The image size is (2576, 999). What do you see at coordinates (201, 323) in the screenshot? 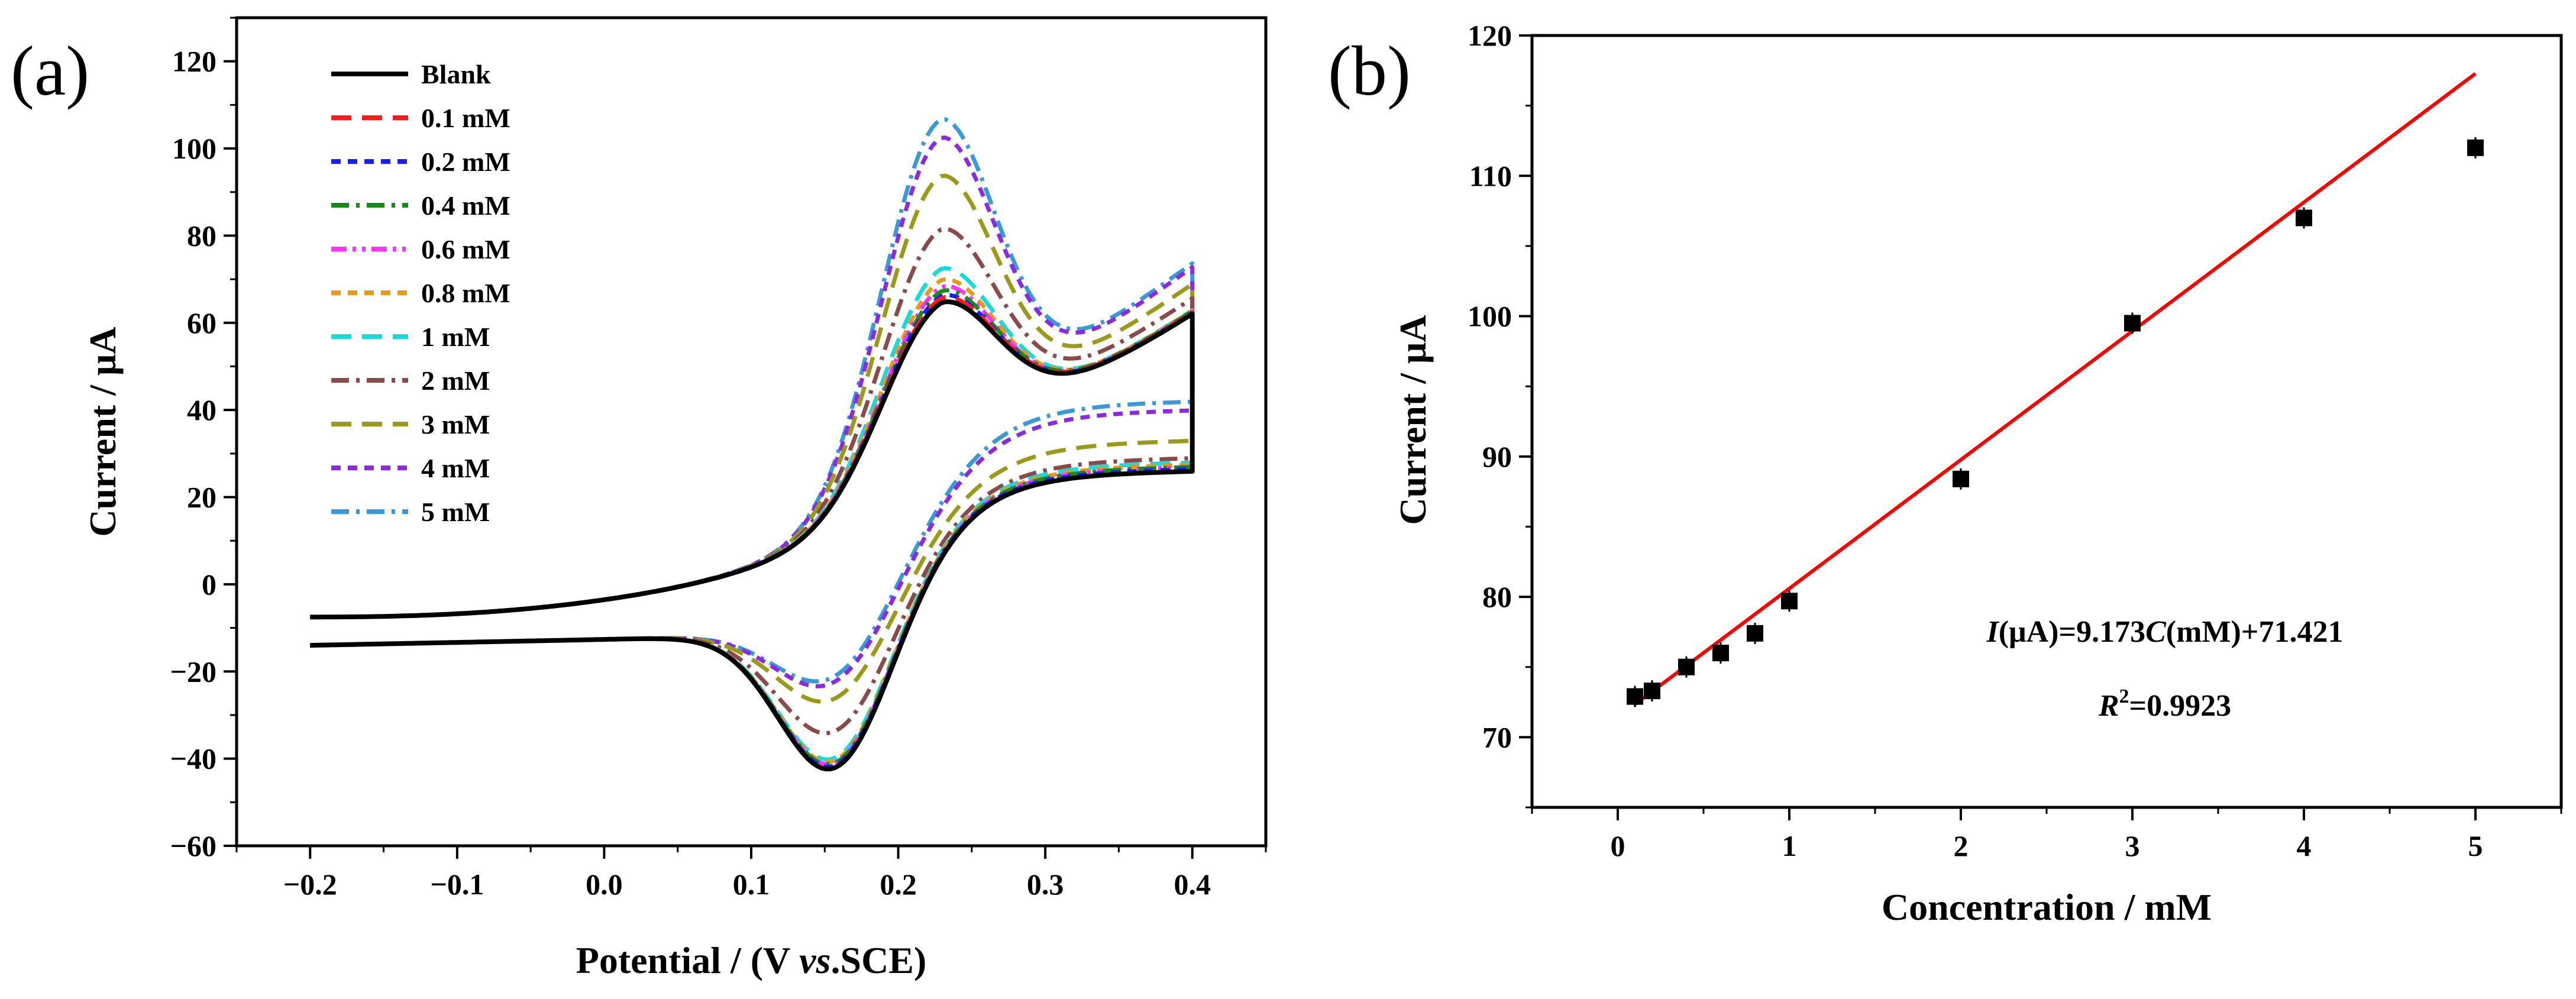
I see `cv-y-tick-label: 60` at bounding box center [201, 323].